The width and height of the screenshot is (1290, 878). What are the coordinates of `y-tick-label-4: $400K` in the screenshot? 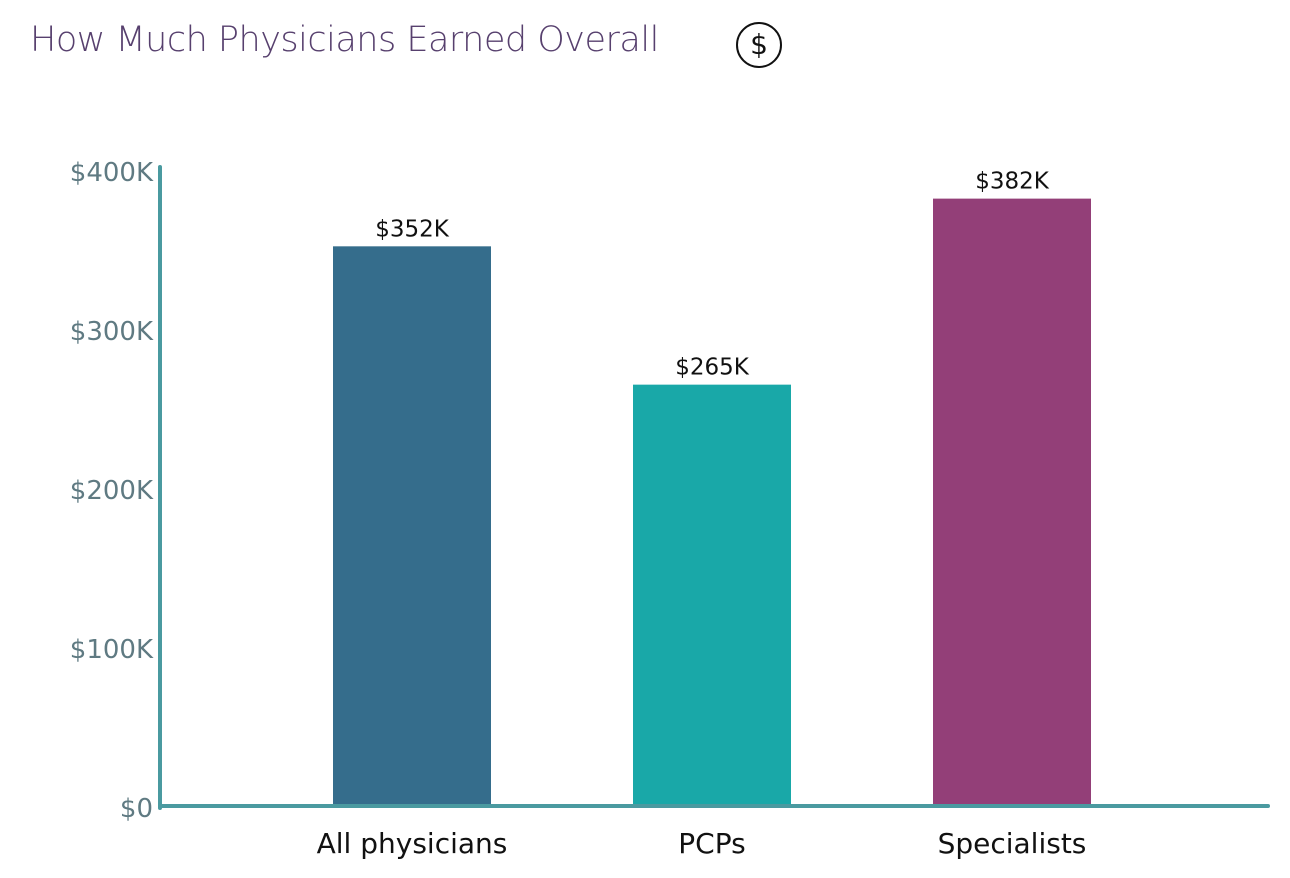 It's located at (112, 173).